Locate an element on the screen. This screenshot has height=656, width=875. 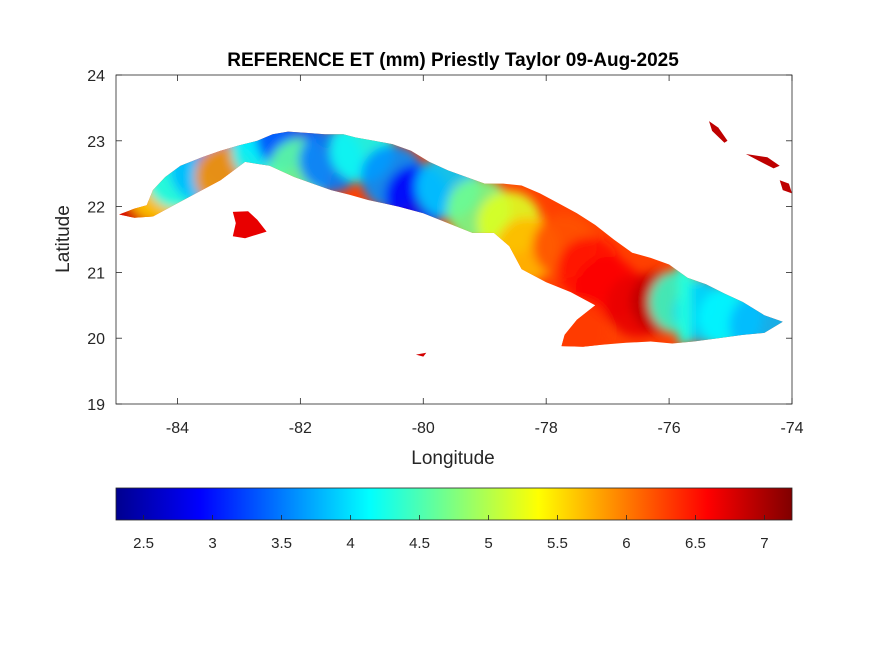
colorbar-tick-label: 6.5 is located at coordinates (695, 543).